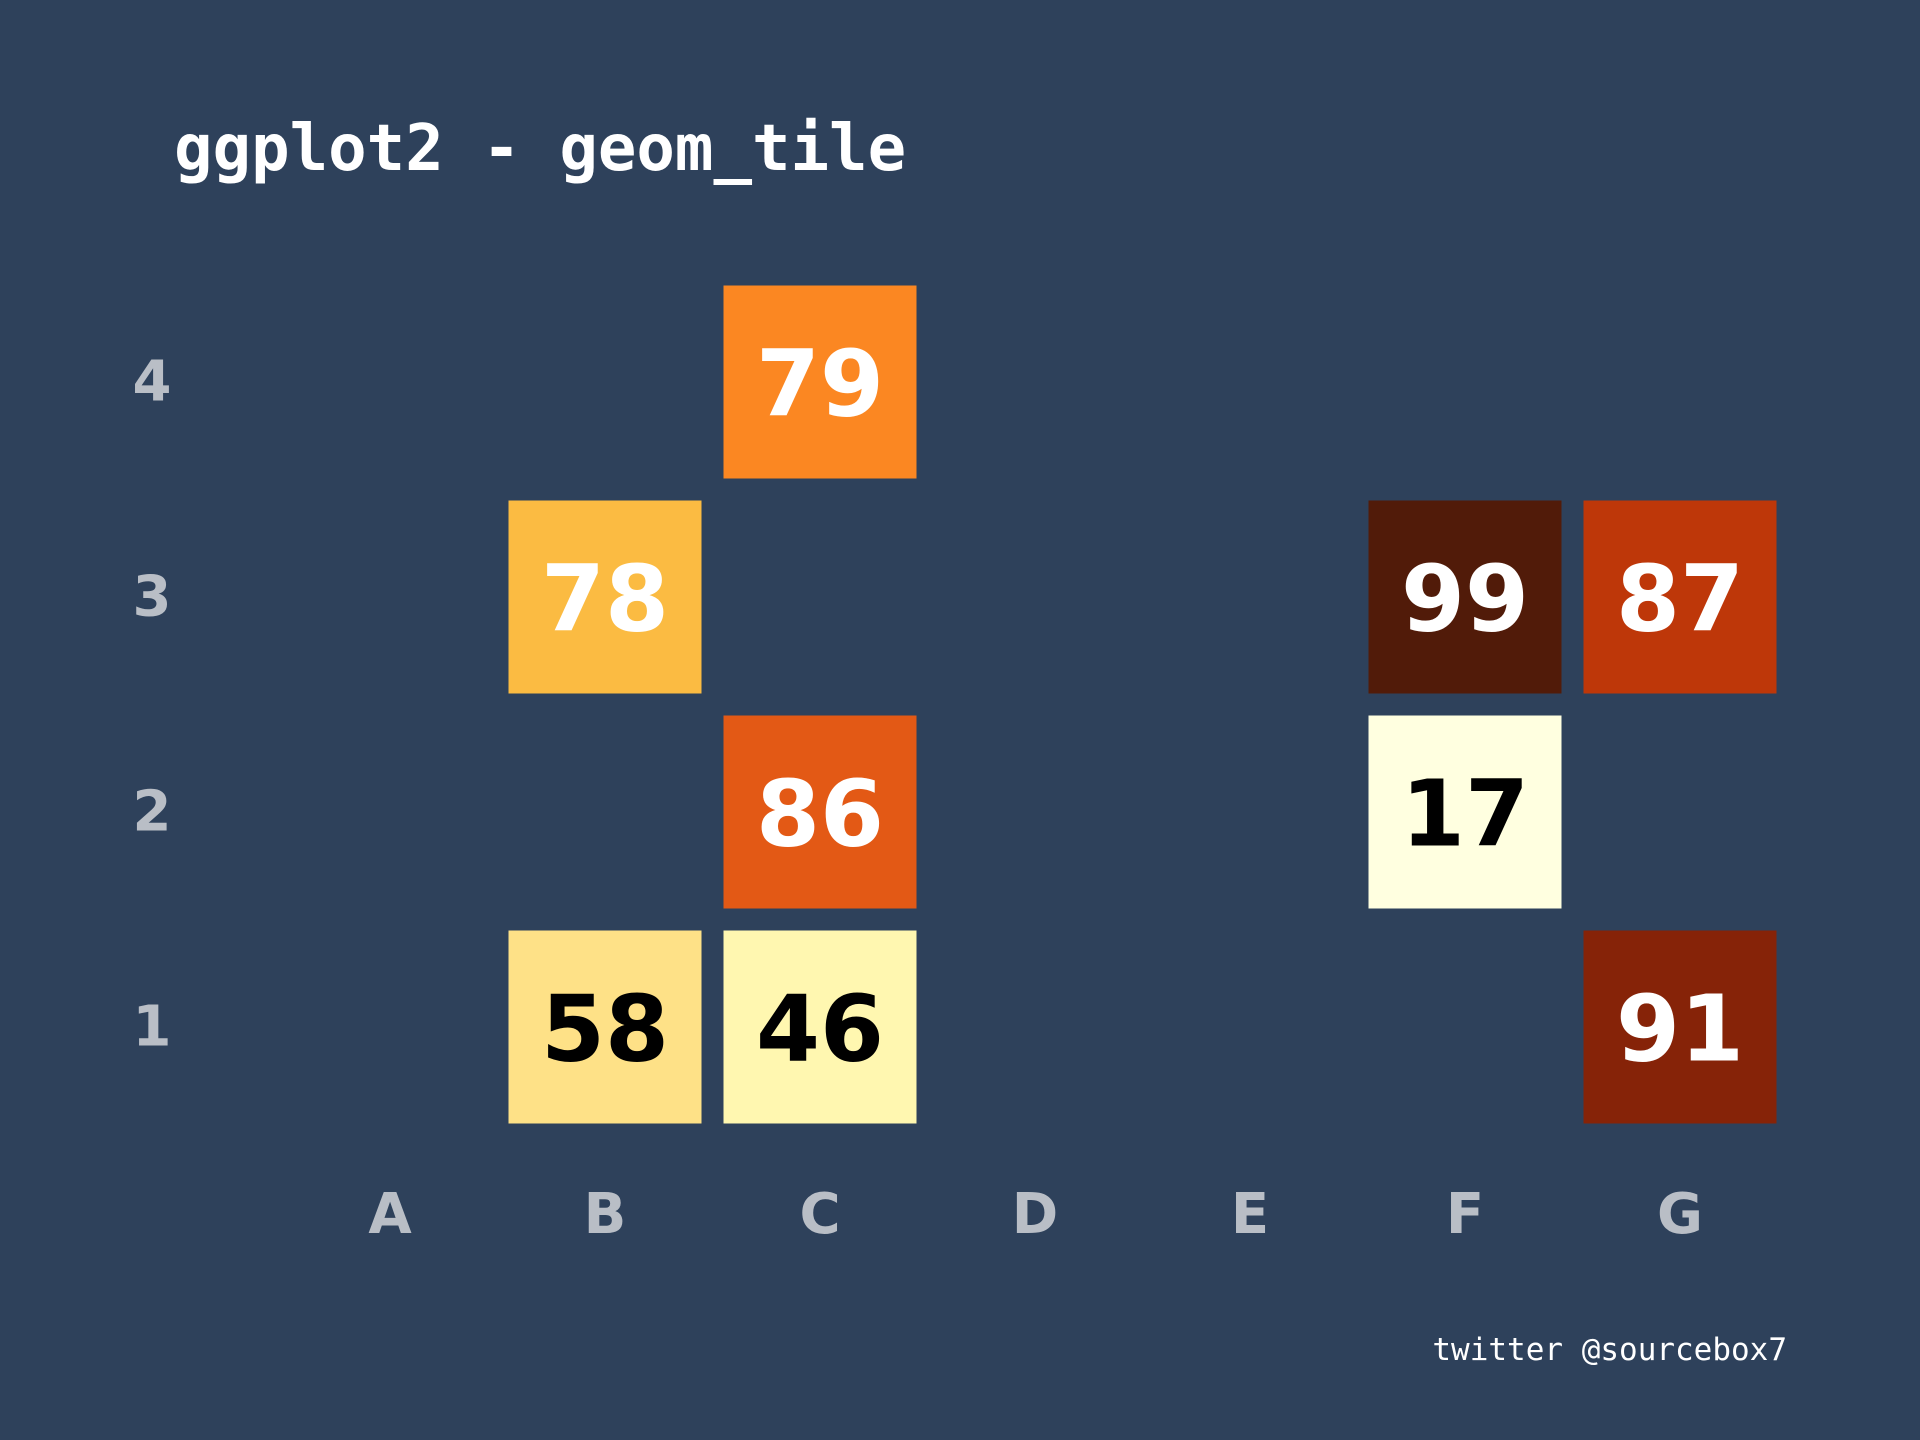 The height and width of the screenshot is (1440, 1920). I want to click on x-tick-label-g: G, so click(1680, 1214).